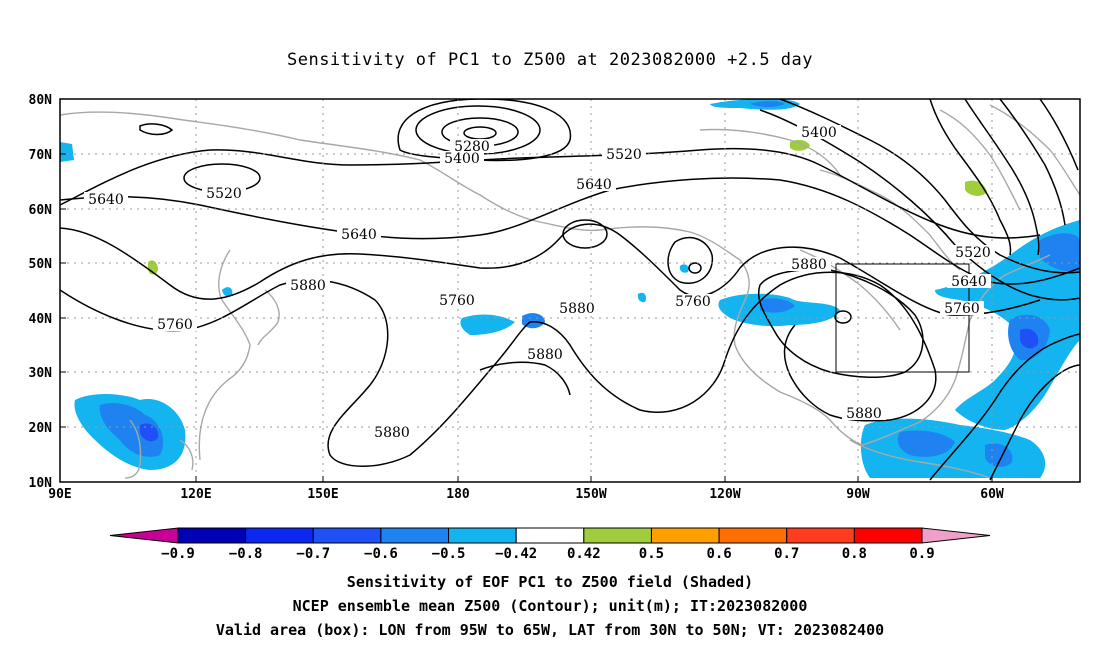 Image resolution: width=1100 pixels, height=650 pixels. What do you see at coordinates (41, 373) in the screenshot?
I see `lat-label: 30N` at bounding box center [41, 373].